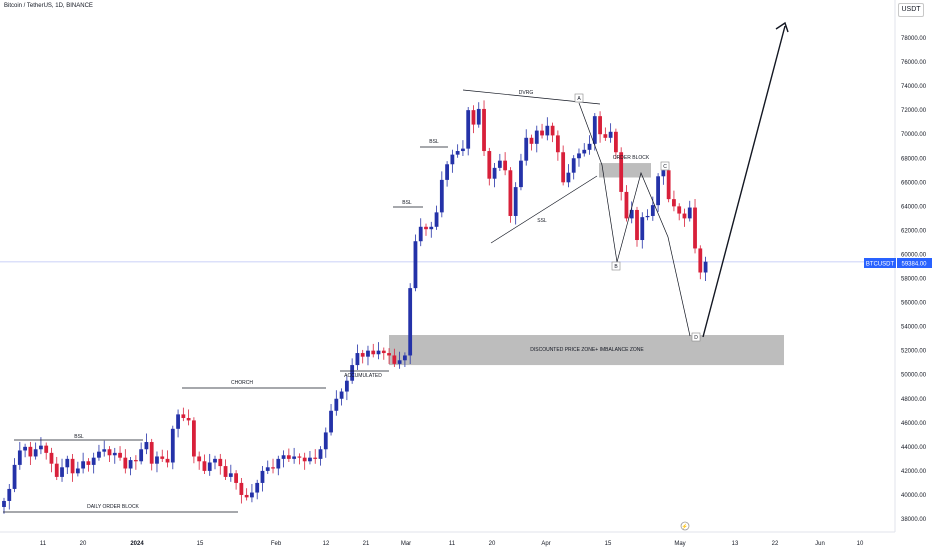 The width and height of the screenshot is (932, 550). I want to click on y-tick-label: 70000.00, so click(914, 135).